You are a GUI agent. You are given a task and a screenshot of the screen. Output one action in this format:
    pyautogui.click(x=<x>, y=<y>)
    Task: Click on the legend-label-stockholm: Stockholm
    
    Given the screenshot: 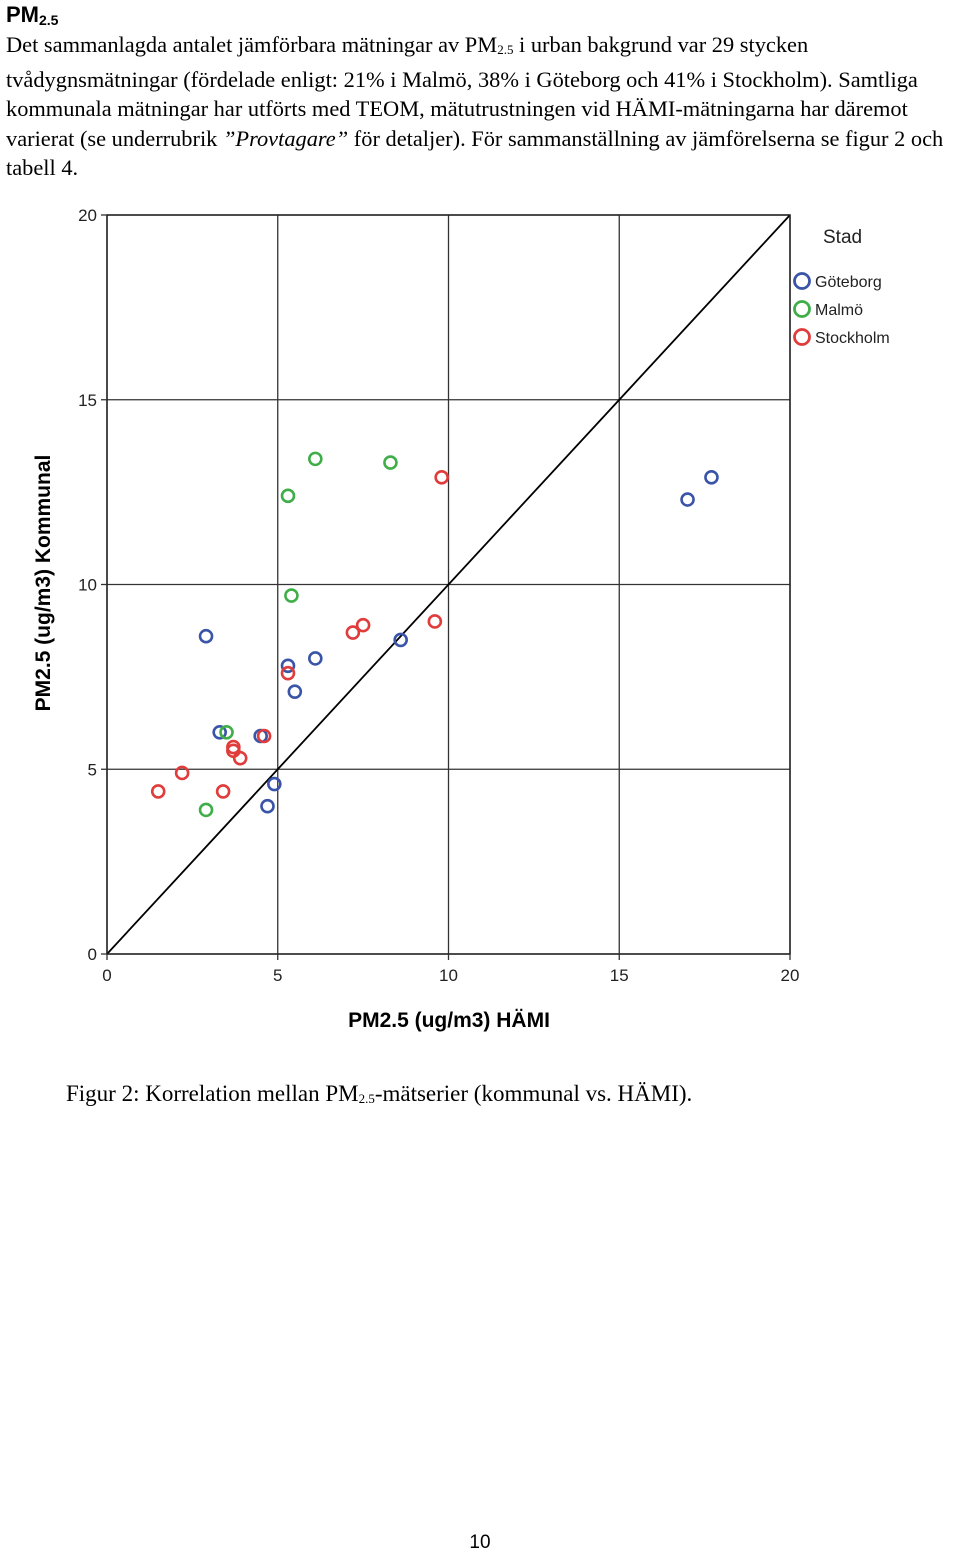 What is the action you would take?
    pyautogui.click(x=852, y=338)
    